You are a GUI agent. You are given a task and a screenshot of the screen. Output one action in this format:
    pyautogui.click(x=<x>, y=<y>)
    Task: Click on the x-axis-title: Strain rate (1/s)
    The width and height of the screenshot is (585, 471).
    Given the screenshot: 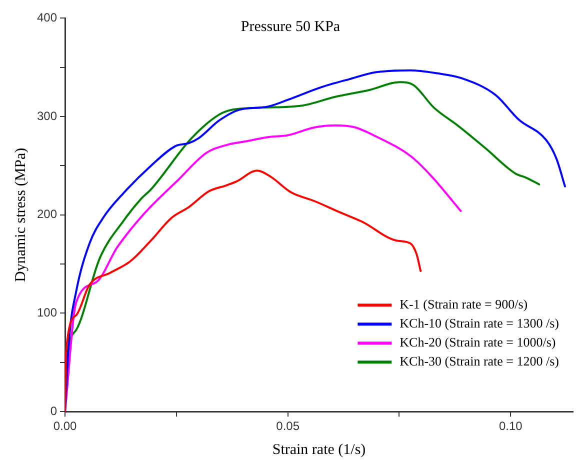 What is the action you would take?
    pyautogui.click(x=319, y=450)
    